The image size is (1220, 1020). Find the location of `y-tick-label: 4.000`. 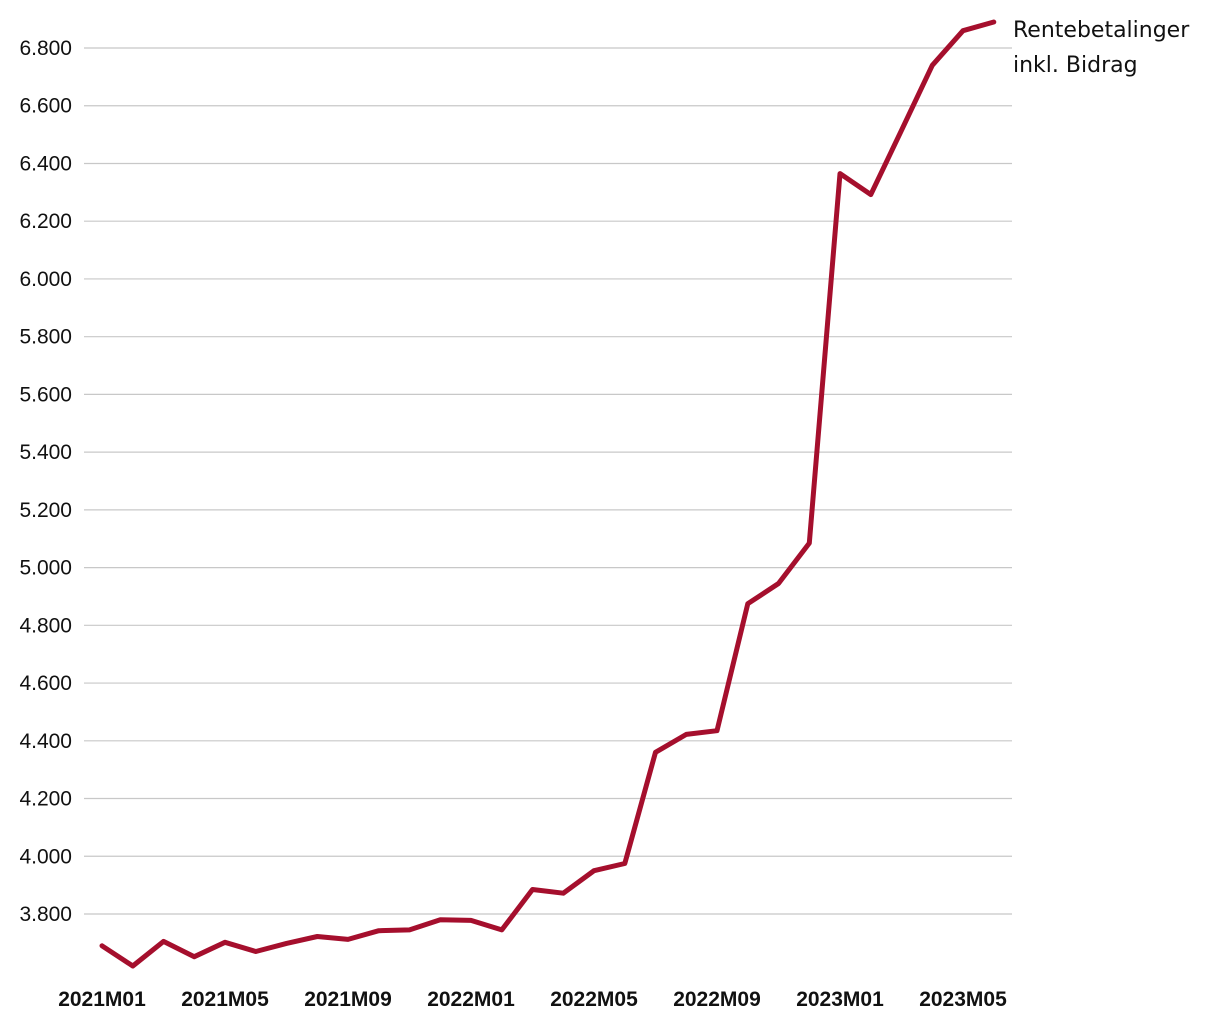

y-tick-label: 4.000 is located at coordinates (45, 856).